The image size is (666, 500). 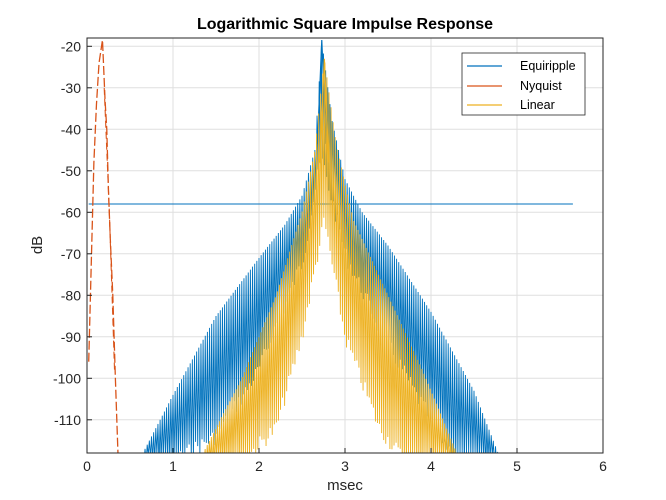 I want to click on y-tick-label: -20, so click(x=71, y=46).